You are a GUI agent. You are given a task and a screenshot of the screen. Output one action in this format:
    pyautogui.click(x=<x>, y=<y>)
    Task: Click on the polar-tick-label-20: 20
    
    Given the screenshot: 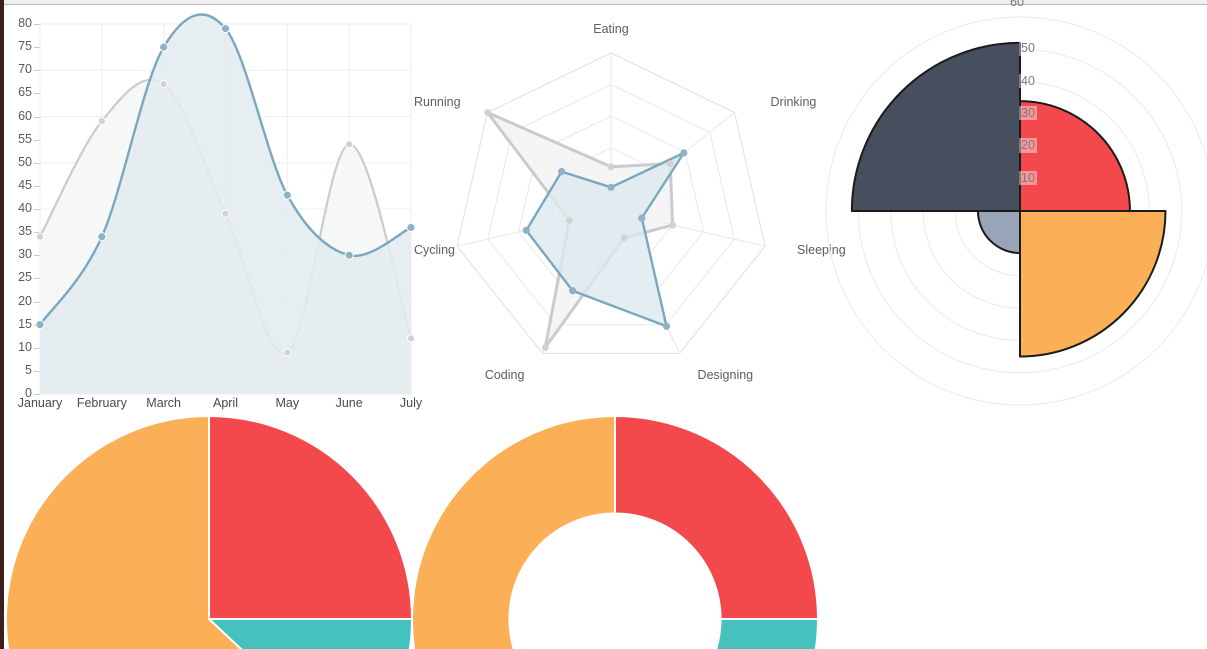 What is the action you would take?
    pyautogui.click(x=1028, y=145)
    